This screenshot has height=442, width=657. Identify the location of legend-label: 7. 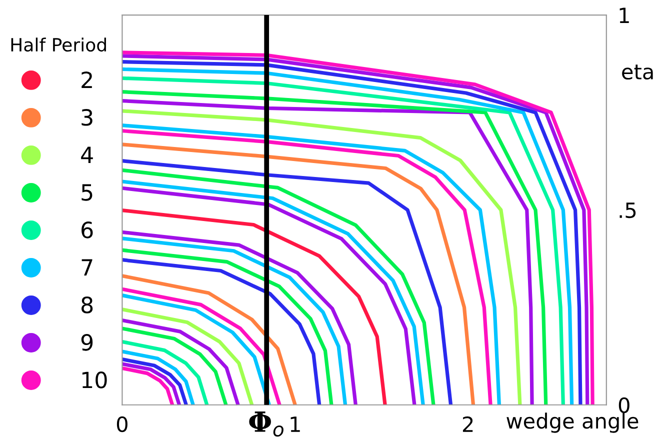
(87, 267).